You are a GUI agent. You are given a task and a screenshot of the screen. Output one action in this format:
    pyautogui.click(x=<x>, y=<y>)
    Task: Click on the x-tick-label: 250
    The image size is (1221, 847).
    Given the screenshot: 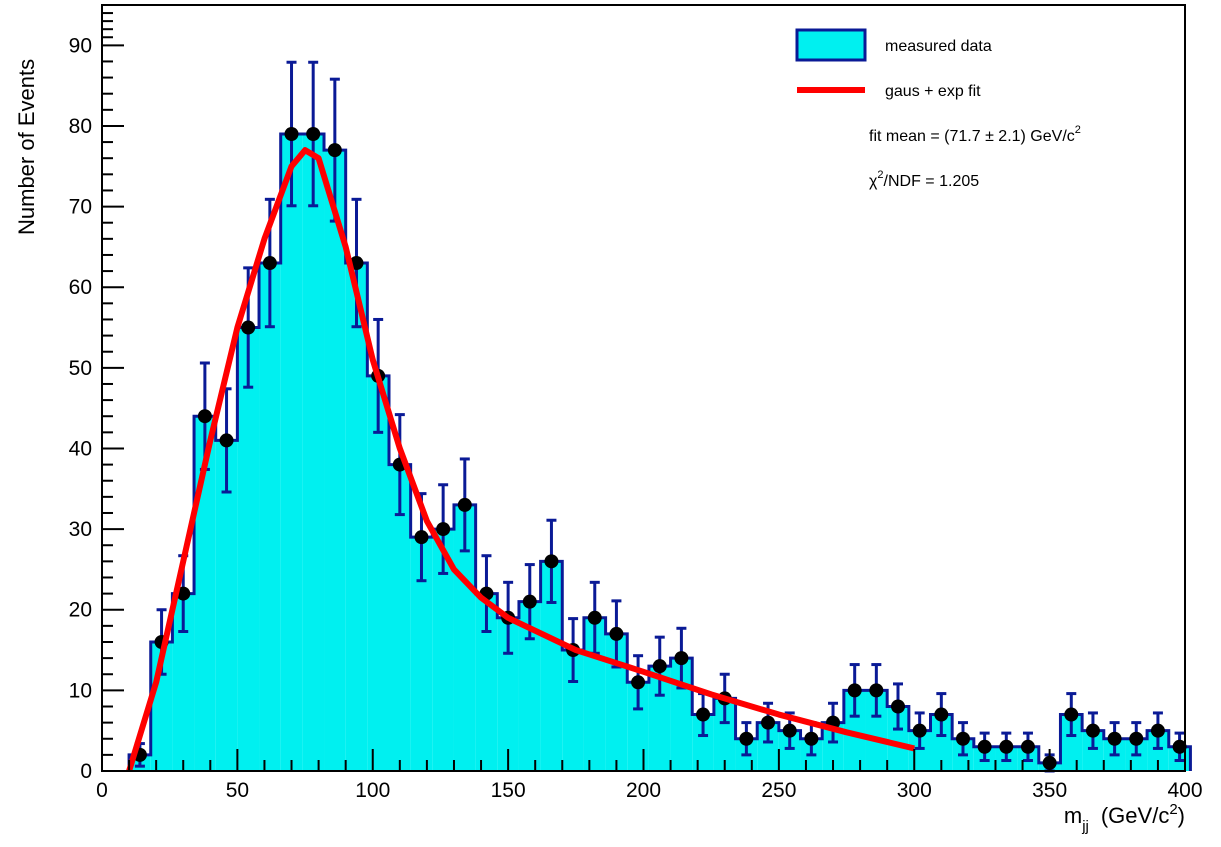 What is the action you would take?
    pyautogui.click(x=778, y=790)
    